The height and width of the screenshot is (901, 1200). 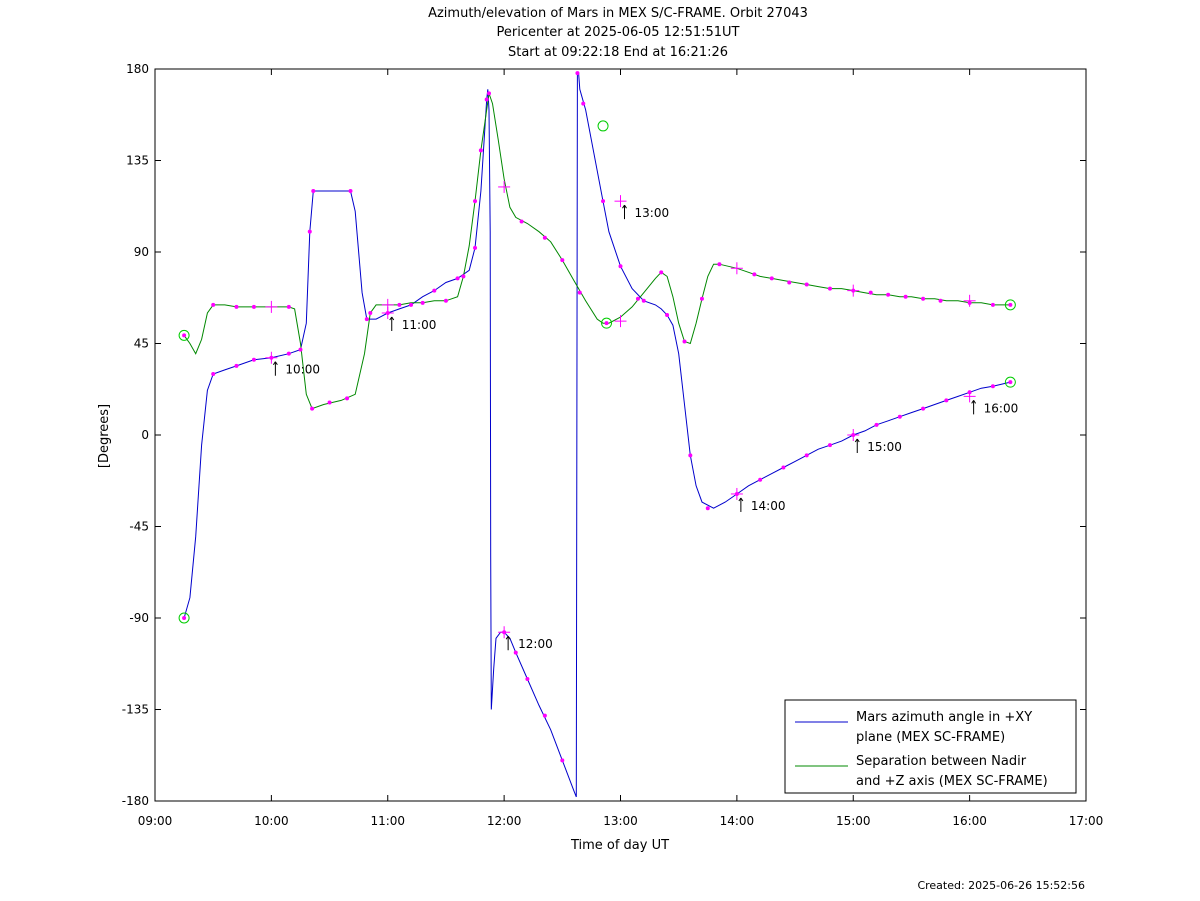 I want to click on x-axis-label: Time of day UT, so click(x=619, y=845).